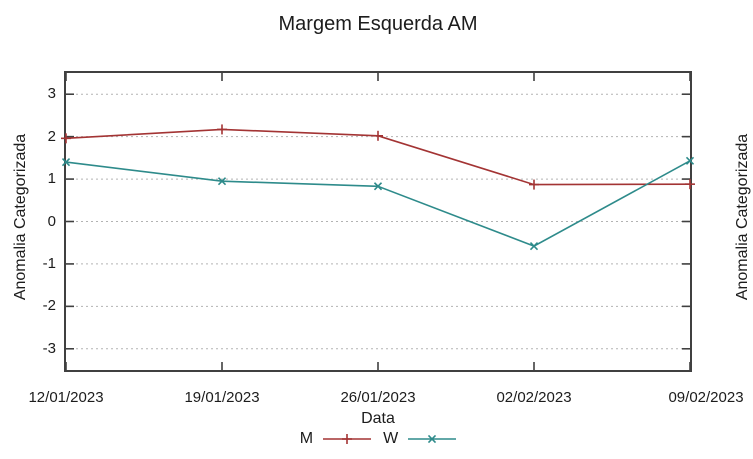 The width and height of the screenshot is (753, 459). What do you see at coordinates (534, 397) in the screenshot?
I see `x-tick-label: 02/02/2023` at bounding box center [534, 397].